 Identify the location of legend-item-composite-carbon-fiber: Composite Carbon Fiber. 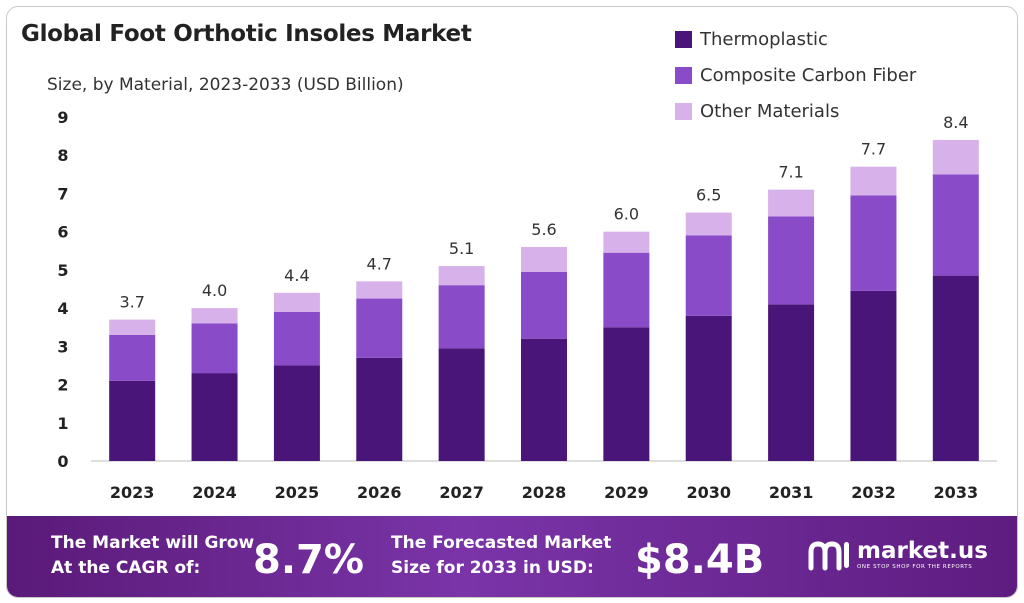
(795, 75).